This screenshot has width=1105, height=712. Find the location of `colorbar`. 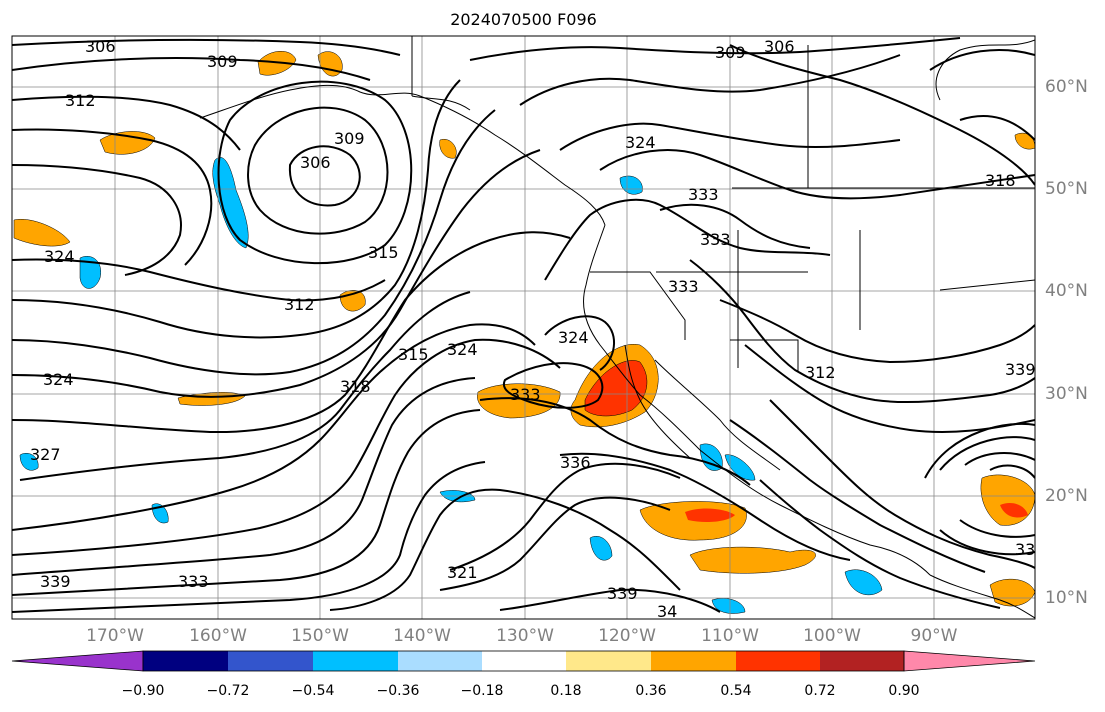

colorbar is located at coordinates (523, 661).